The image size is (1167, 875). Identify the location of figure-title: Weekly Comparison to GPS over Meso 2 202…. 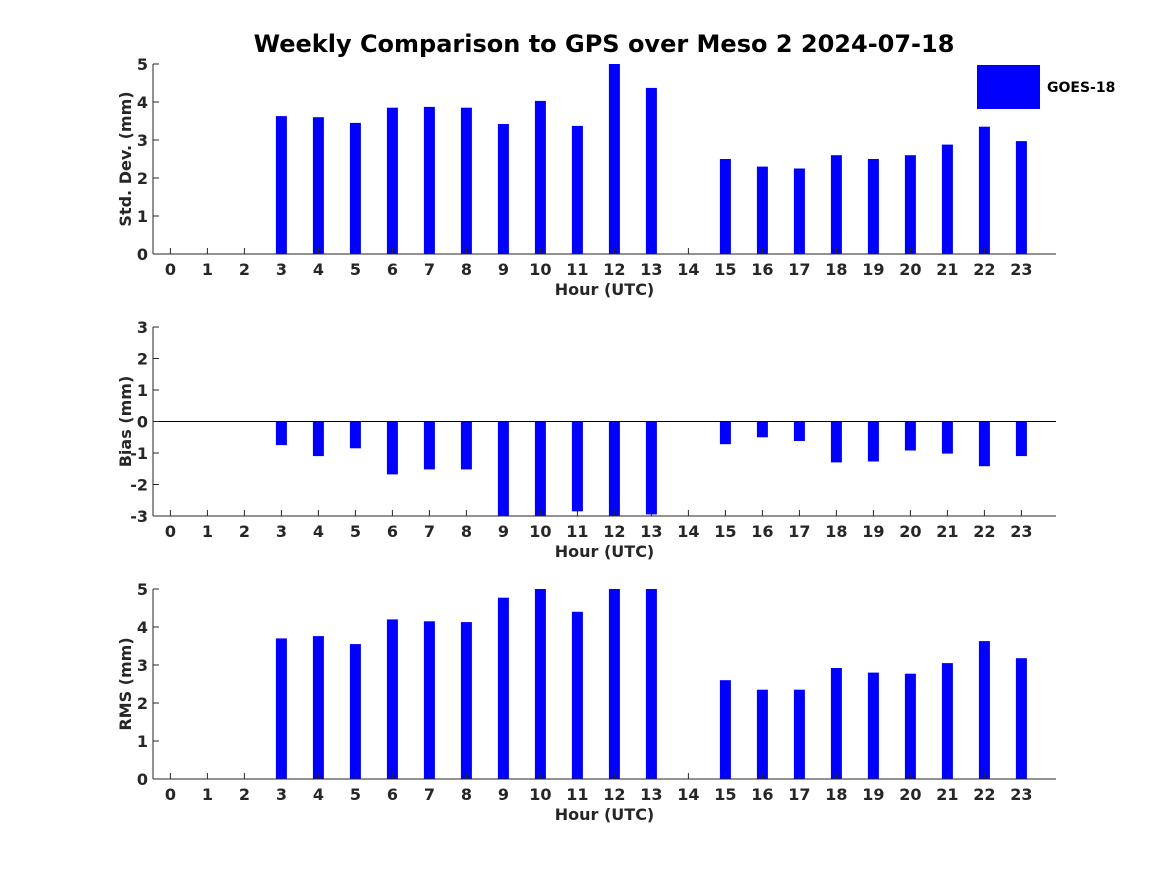
(604, 44).